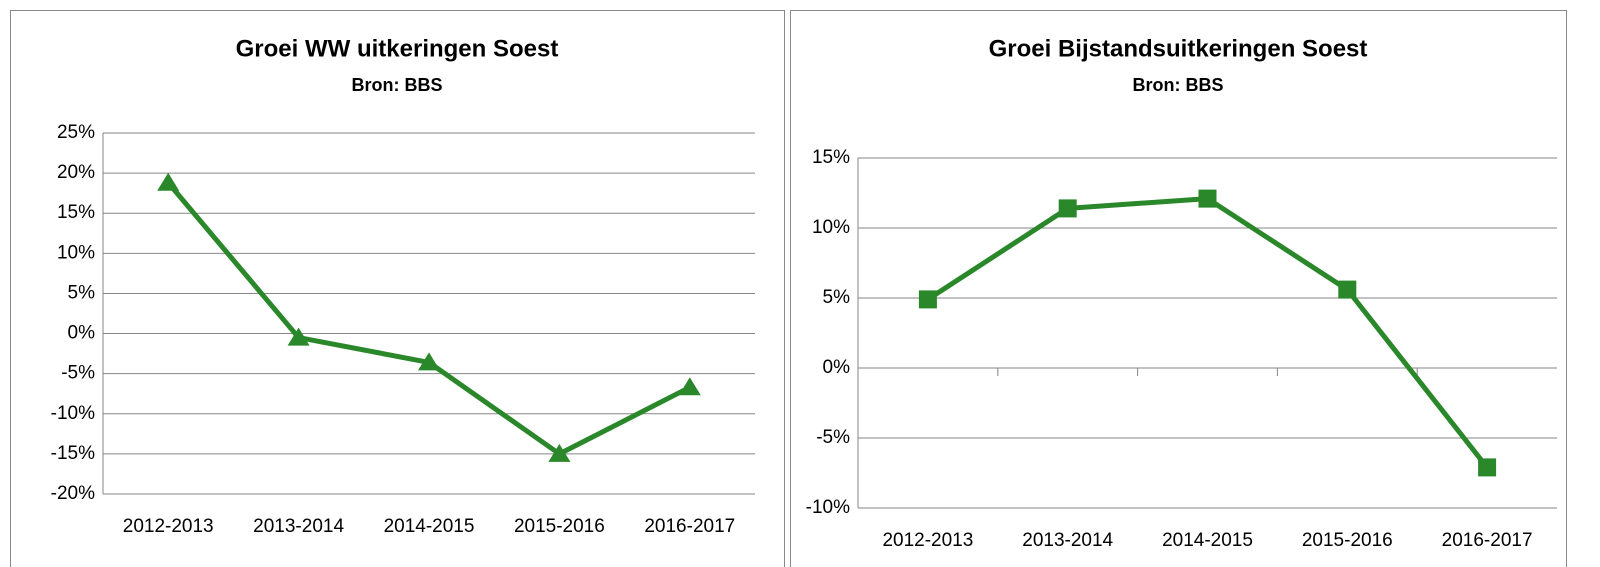 The width and height of the screenshot is (1600, 567). What do you see at coordinates (397, 48) in the screenshot?
I see `chart-title: Groei WW uitkeringen Soest` at bounding box center [397, 48].